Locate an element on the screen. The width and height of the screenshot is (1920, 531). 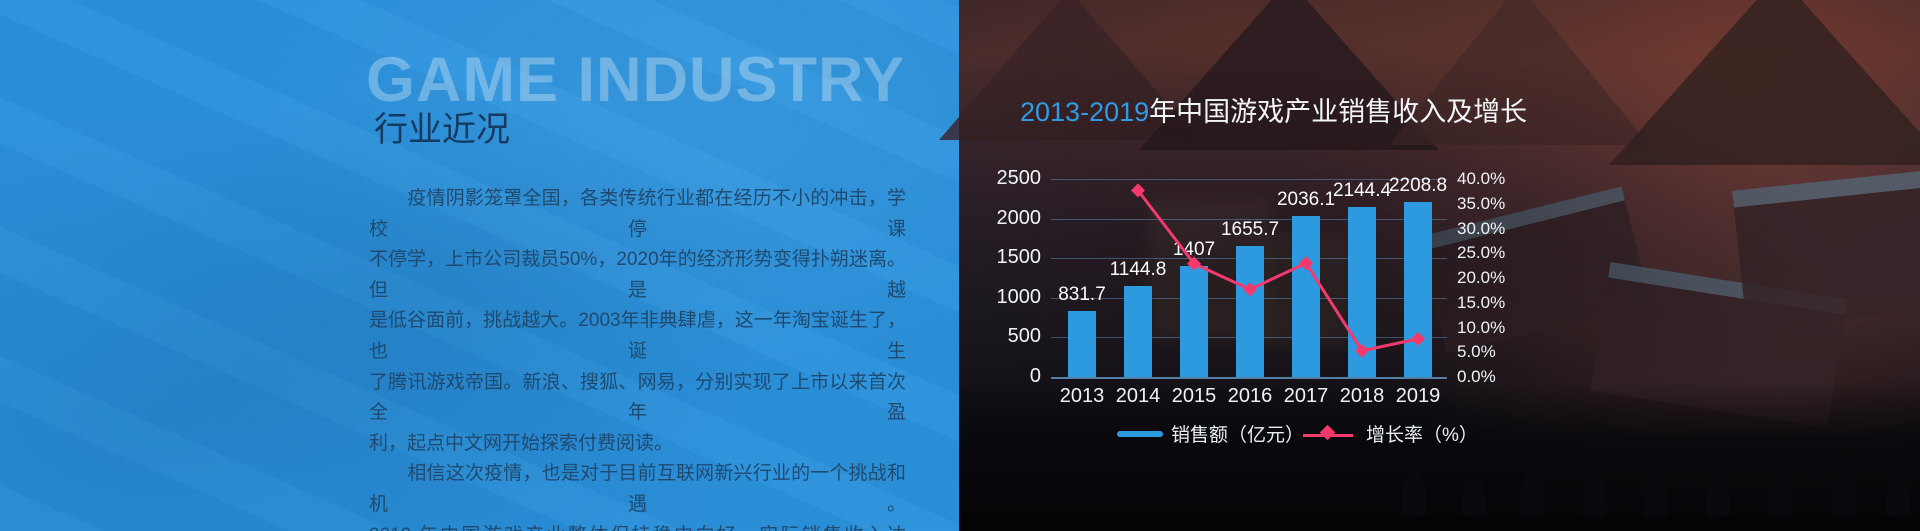
legend-bar-swatch is located at coordinates (1140, 434).